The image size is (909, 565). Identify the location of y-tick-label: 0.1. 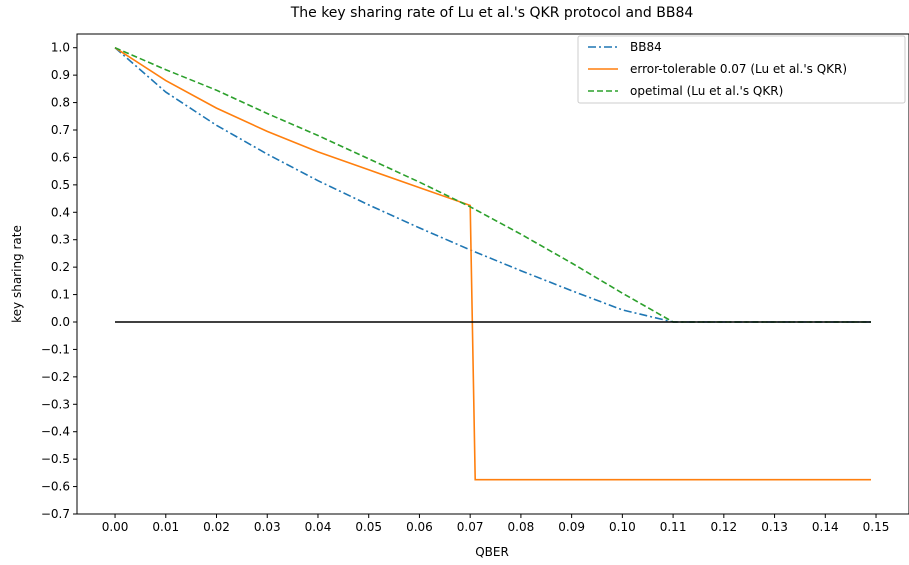
(60, 295).